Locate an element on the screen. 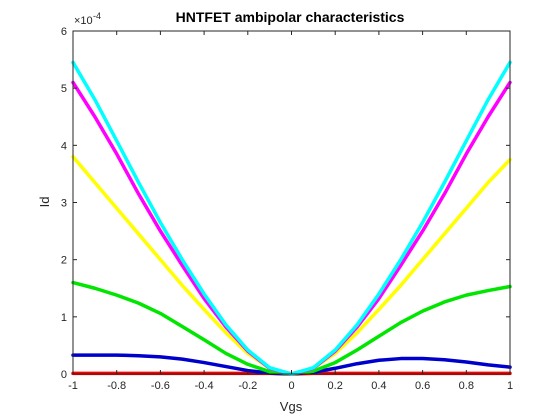 The width and height of the screenshot is (560, 420). y-tick-label: 2 is located at coordinates (64, 261).